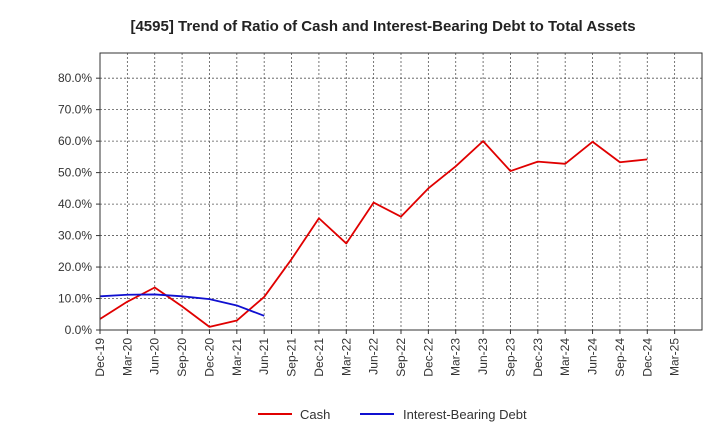  I want to click on legend-label-cash: Cash, so click(315, 414).